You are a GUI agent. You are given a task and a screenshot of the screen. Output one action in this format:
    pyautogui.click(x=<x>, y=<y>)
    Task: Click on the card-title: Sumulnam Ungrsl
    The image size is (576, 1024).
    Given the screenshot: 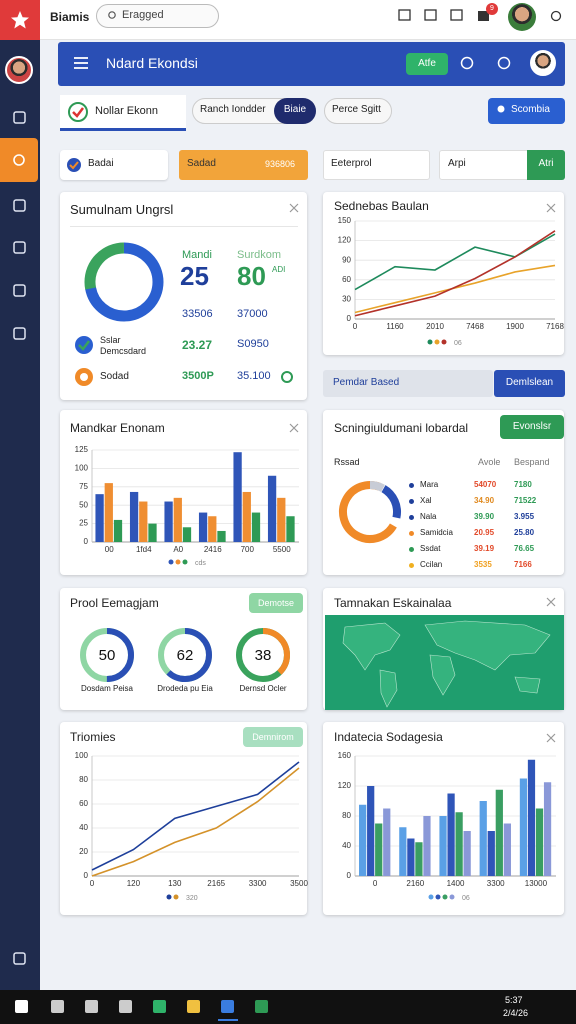 What is the action you would take?
    pyautogui.click(x=122, y=209)
    